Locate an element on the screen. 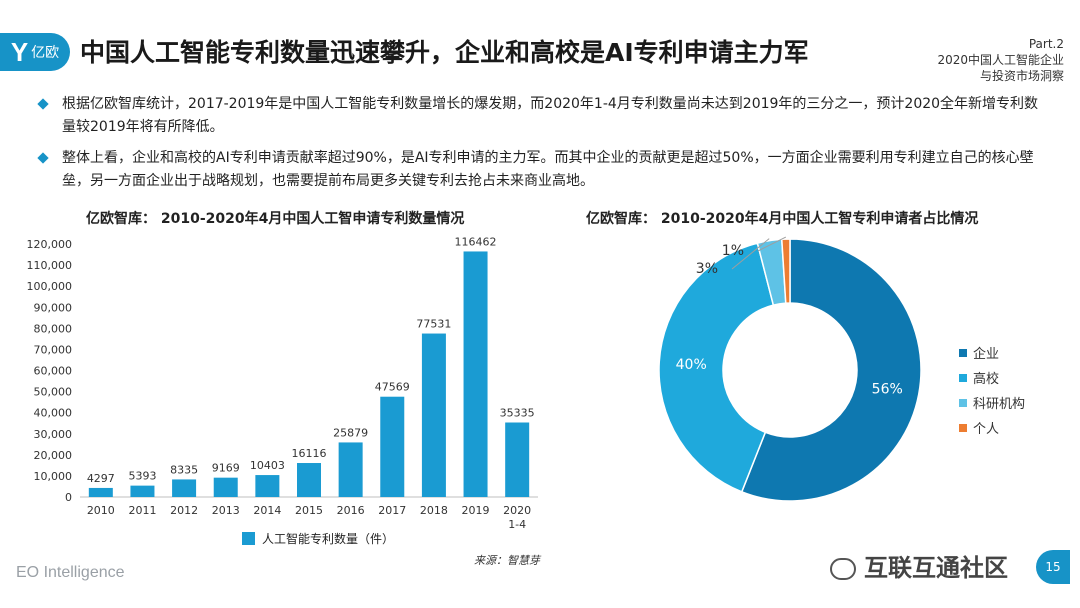  x-tick-label: 2010 is located at coordinates (101, 510).